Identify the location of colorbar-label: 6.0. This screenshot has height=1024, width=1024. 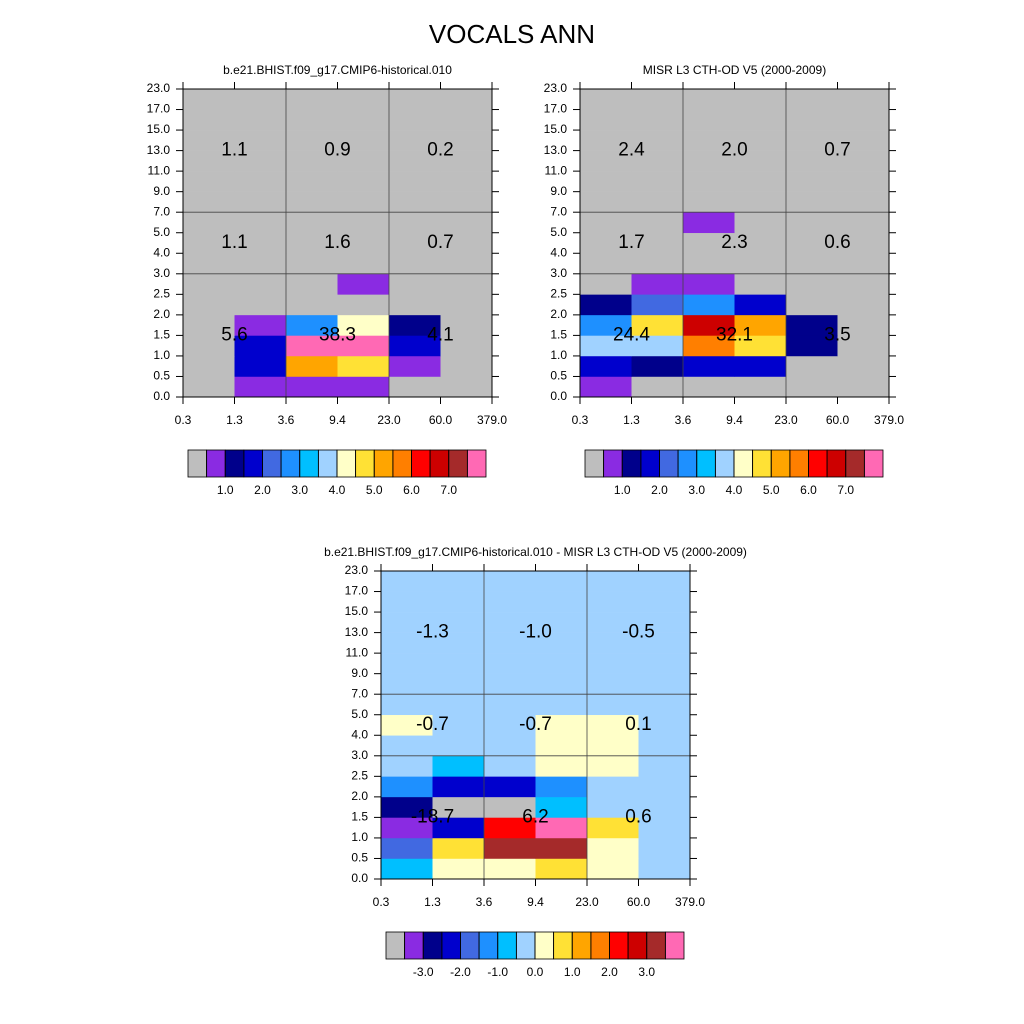
(411, 490).